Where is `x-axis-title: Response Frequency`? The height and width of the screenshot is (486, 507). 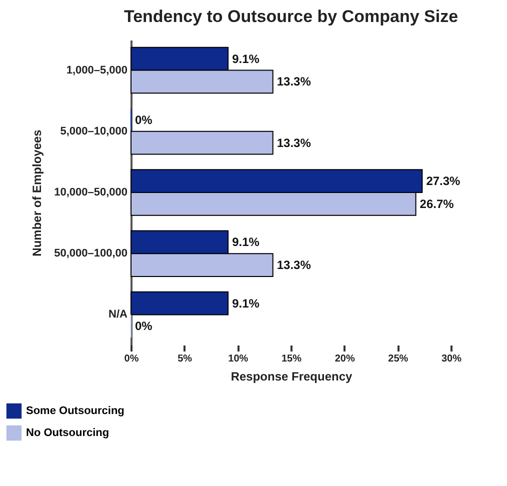 x-axis-title: Response Frequency is located at coordinates (291, 377).